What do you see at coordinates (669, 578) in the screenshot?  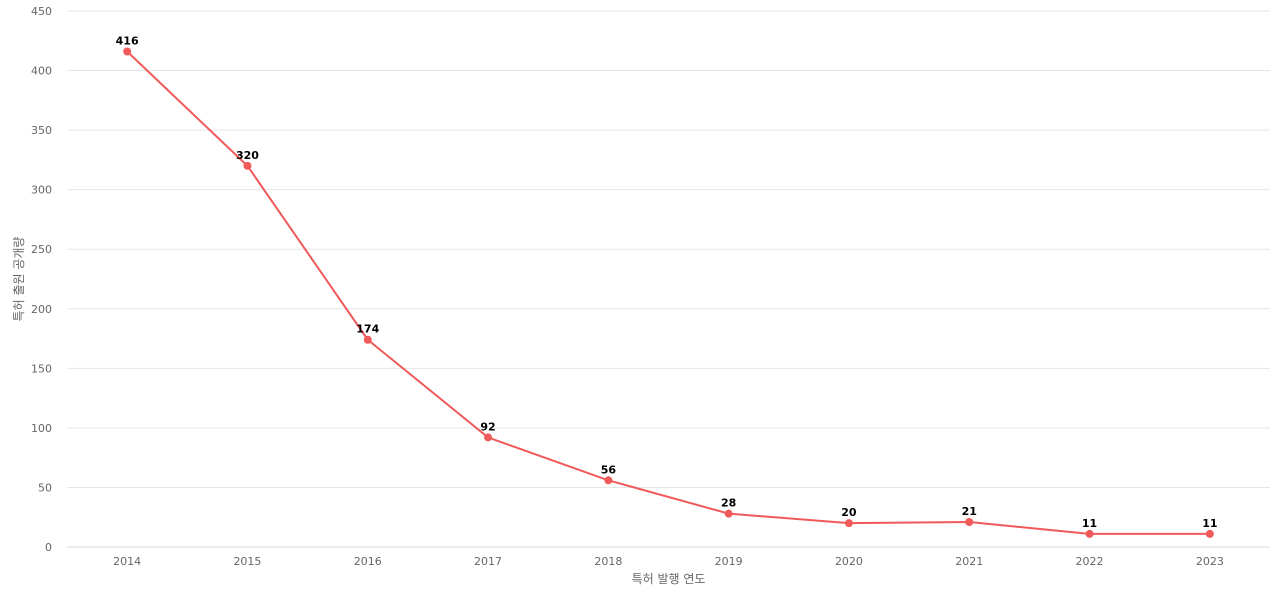 I see `x-axis-title: 특허 발행 연도` at bounding box center [669, 578].